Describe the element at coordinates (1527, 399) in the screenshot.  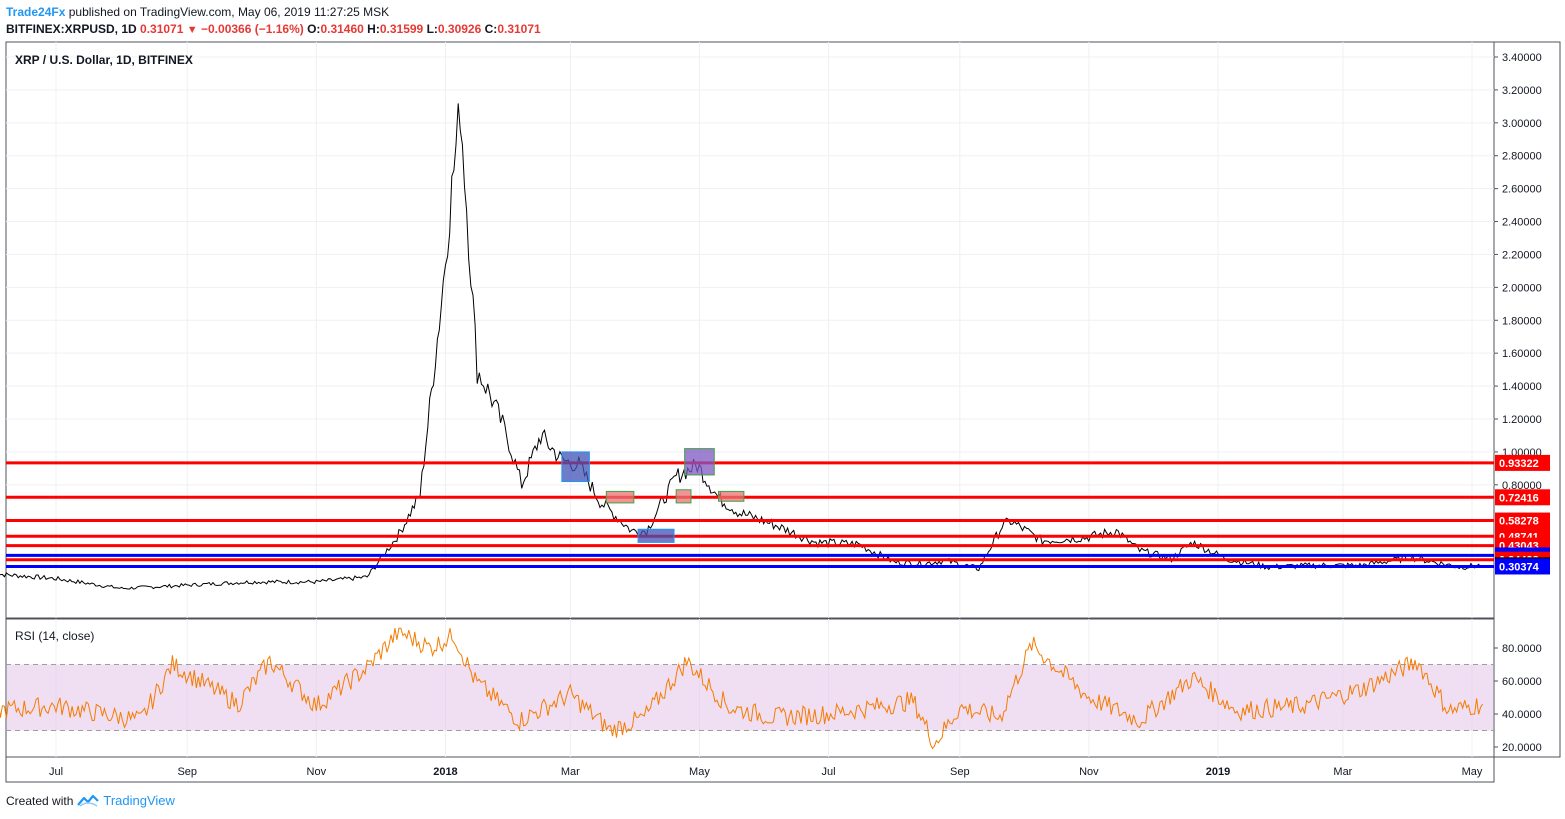
I see `price-axis` at that location.